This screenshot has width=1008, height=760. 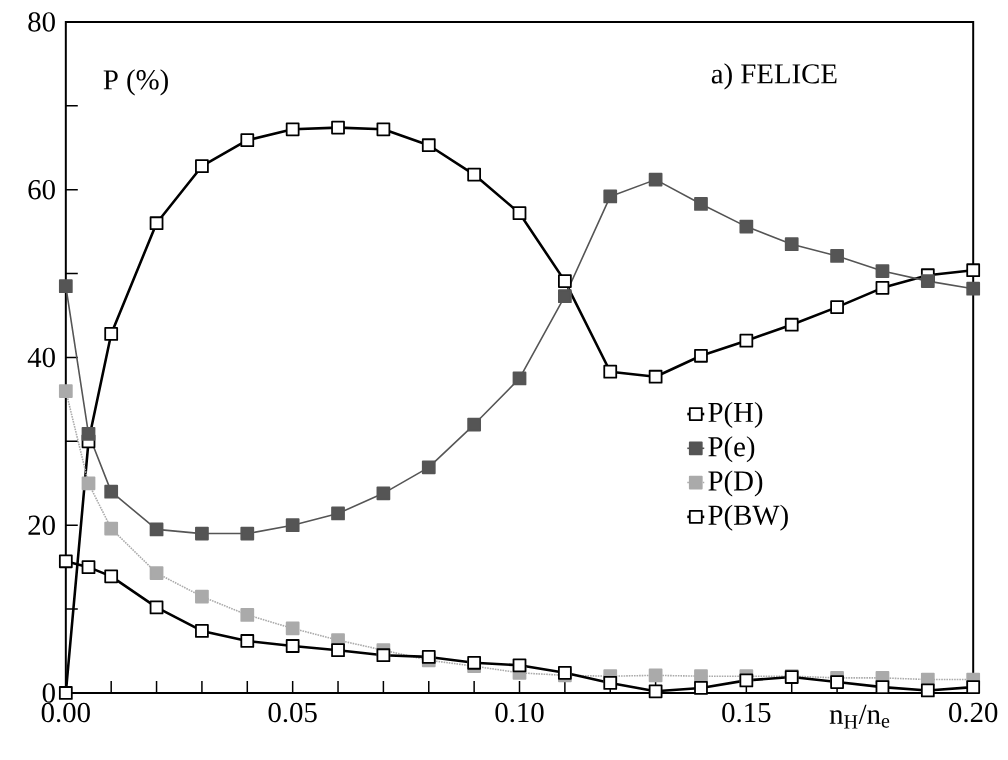 I want to click on y-tick-label: 60, so click(x=41, y=190).